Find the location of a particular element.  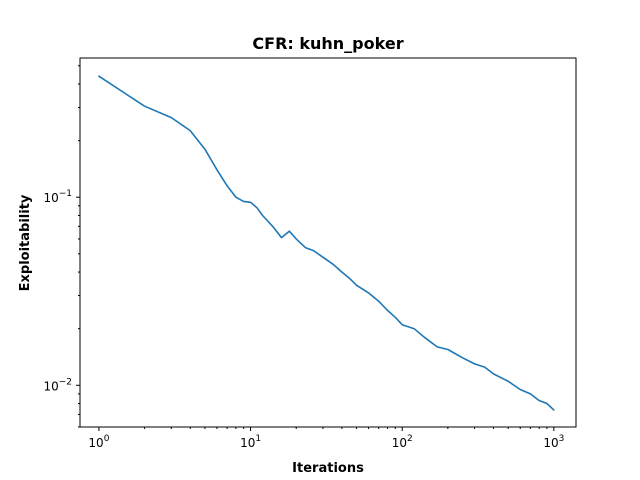

y-tick-label: 10⁻¹ is located at coordinates (57, 197).